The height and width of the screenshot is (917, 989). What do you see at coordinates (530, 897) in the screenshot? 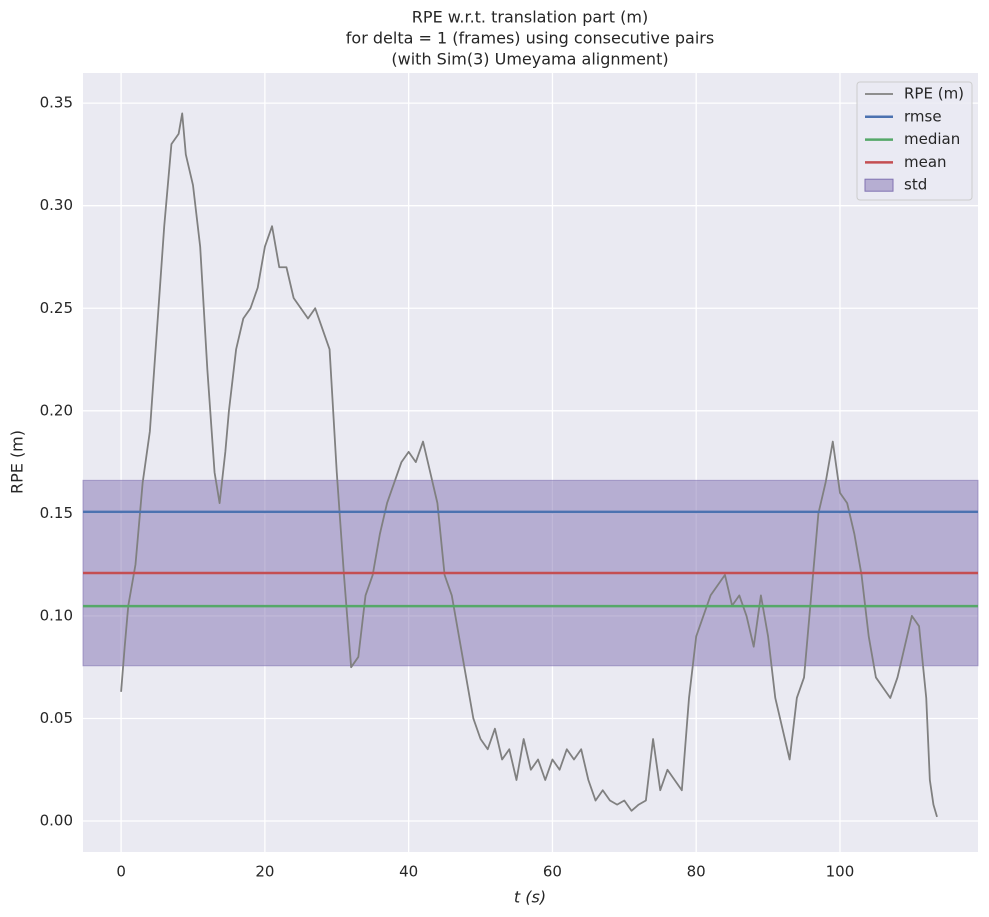
I see `x-axis-label: t (s)` at bounding box center [530, 897].